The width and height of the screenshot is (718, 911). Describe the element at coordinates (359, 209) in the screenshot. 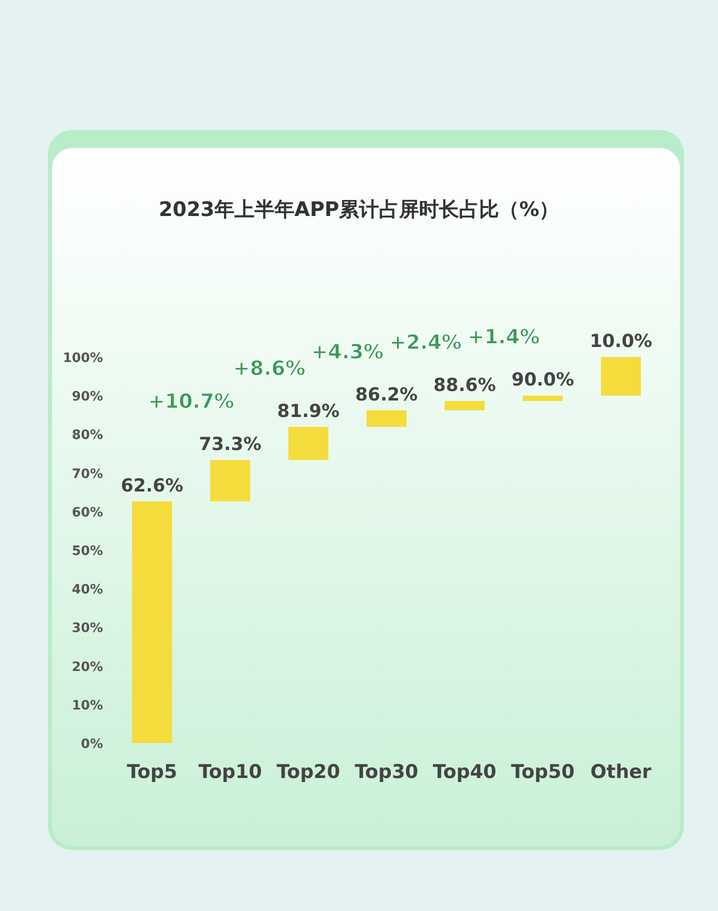

I see `chart-title: 2023年上半年APP累计占屏时长占比（%）` at that location.